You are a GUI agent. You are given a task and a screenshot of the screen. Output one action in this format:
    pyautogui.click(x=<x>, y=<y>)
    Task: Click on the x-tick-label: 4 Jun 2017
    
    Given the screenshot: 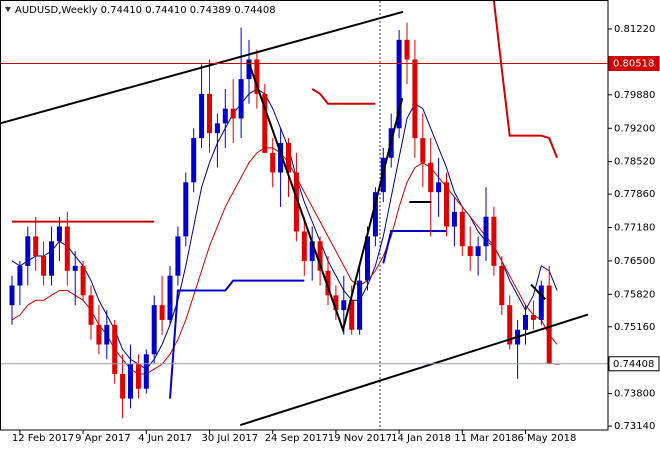 What is the action you would take?
    pyautogui.click(x=165, y=438)
    